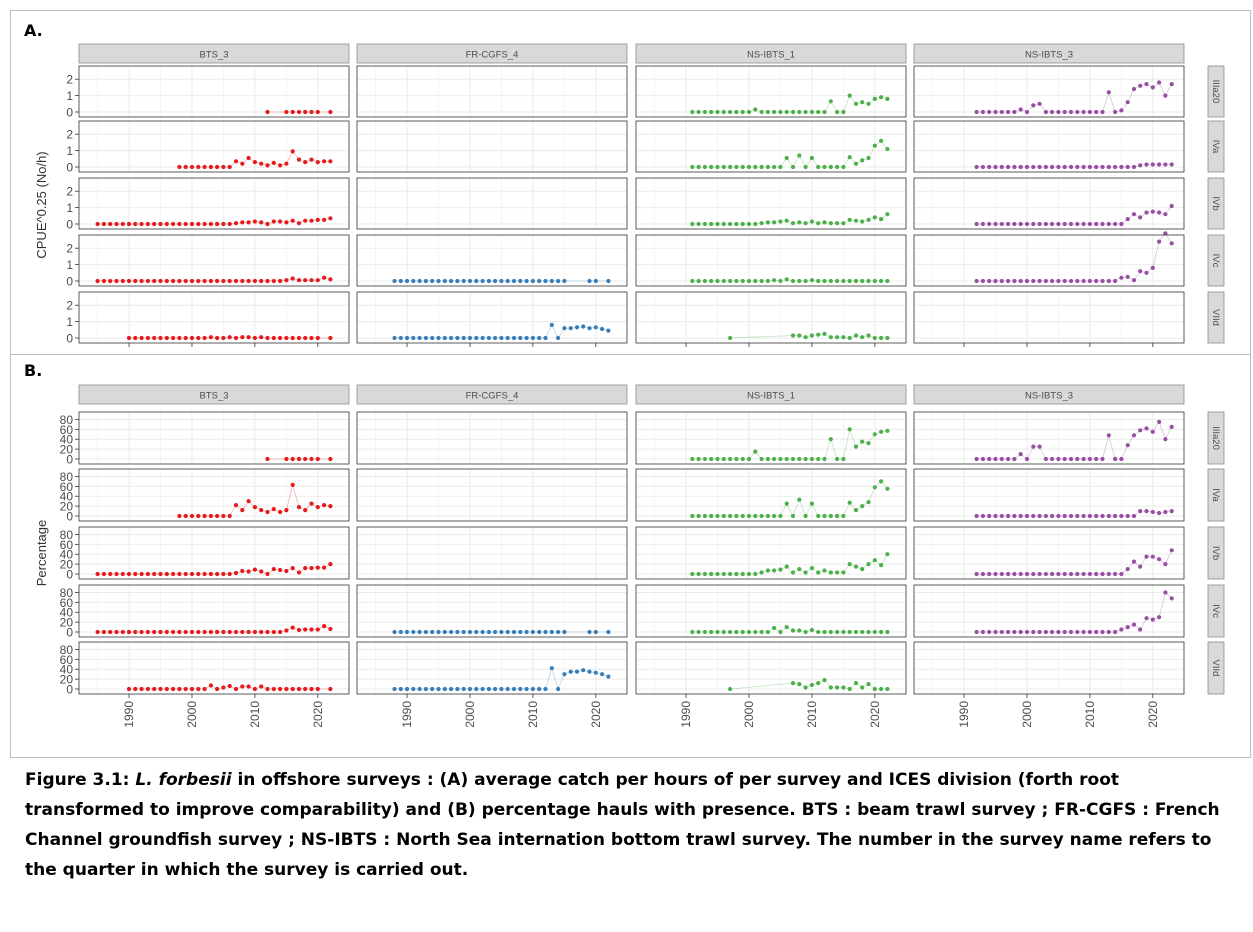 The height and width of the screenshot is (932, 1253). Describe the element at coordinates (192, 714) in the screenshot. I see `x-tick-label: 2000` at that location.